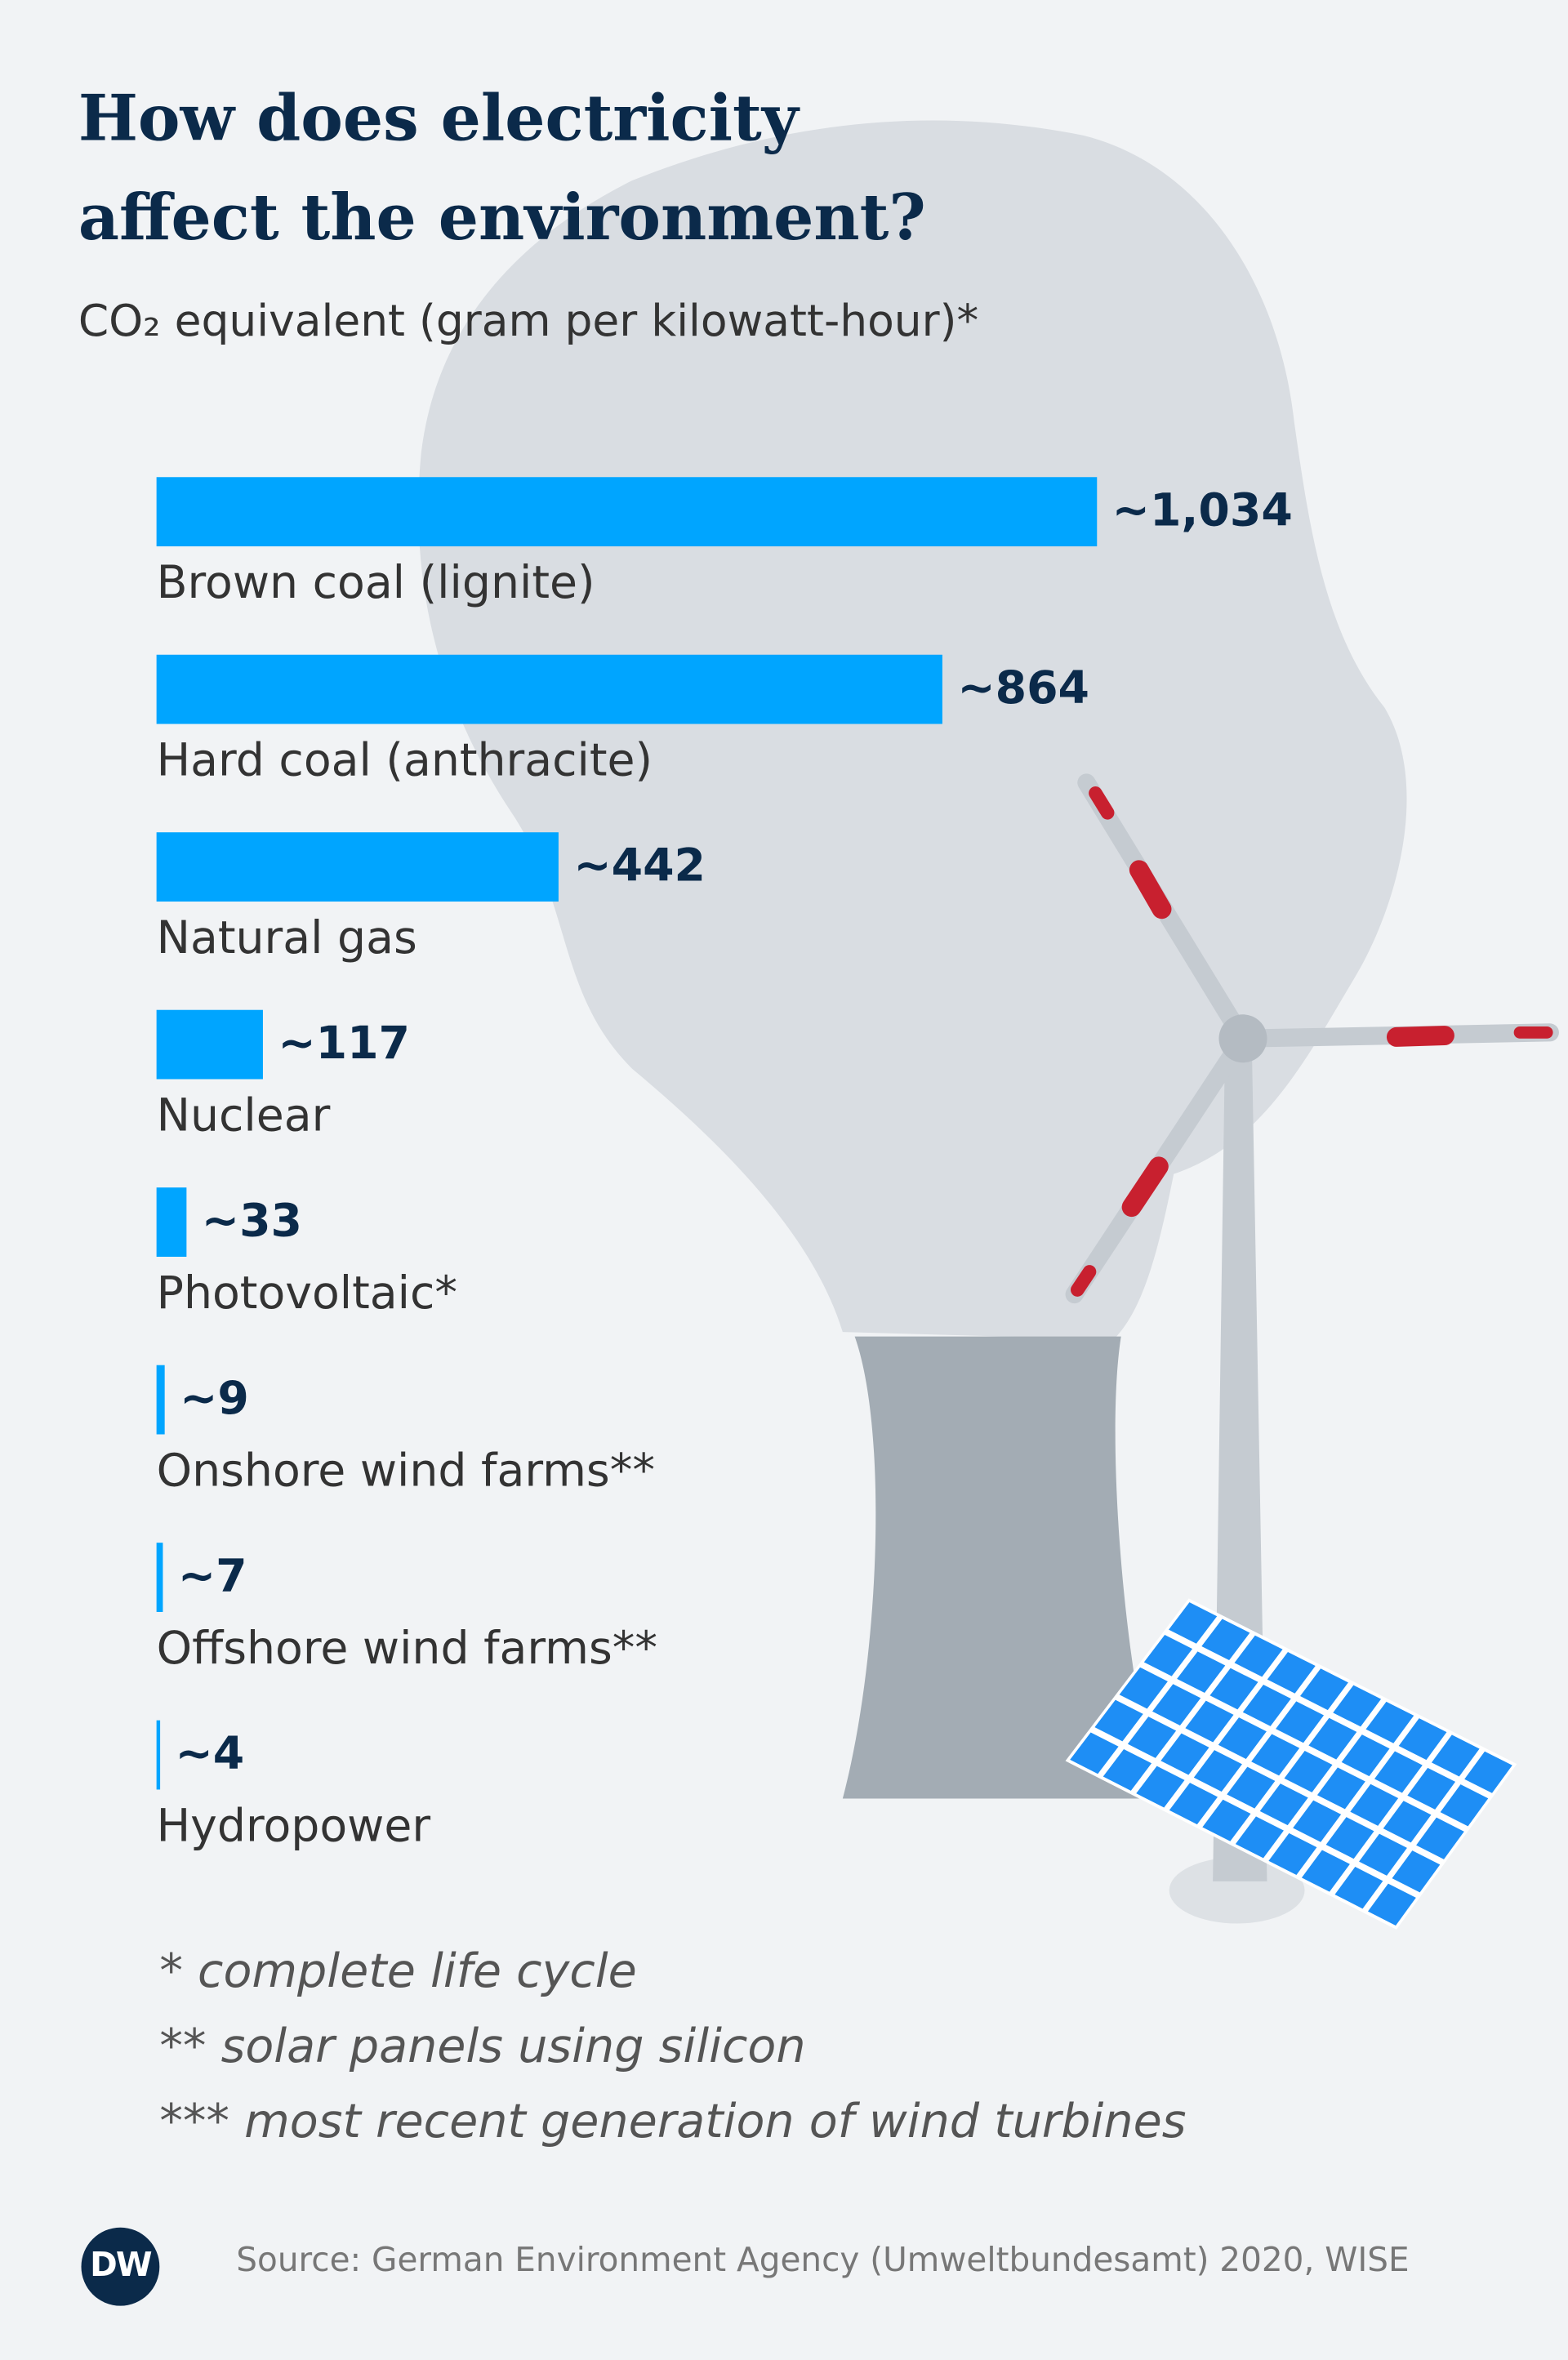  Describe the element at coordinates (482, 2046) in the screenshot. I see `footnote: ** solar panels using silicon` at that location.